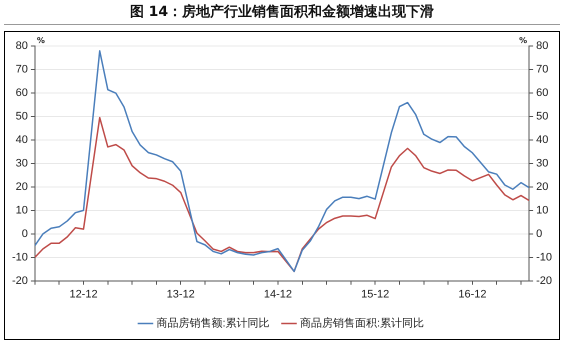 The height and width of the screenshot is (346, 564). Describe the element at coordinates (544, 257) in the screenshot. I see `y2-tick-label: -10` at that location.